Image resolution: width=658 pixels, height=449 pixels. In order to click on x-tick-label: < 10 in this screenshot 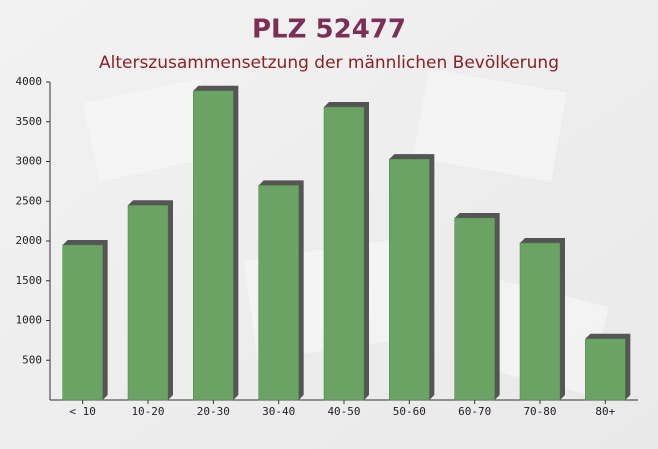, I will do `click(82, 411)`.